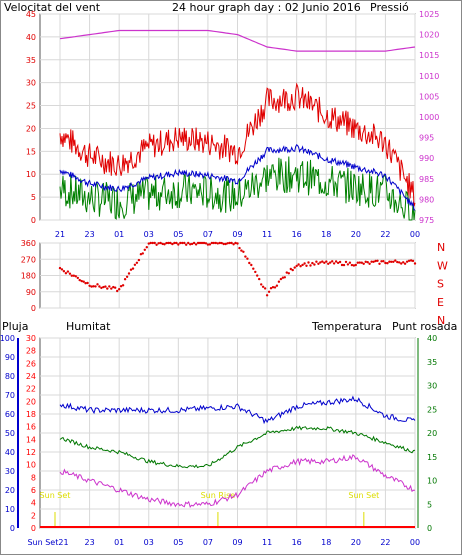 The image size is (462, 555). I want to click on compass-label: N, so click(441, 320).